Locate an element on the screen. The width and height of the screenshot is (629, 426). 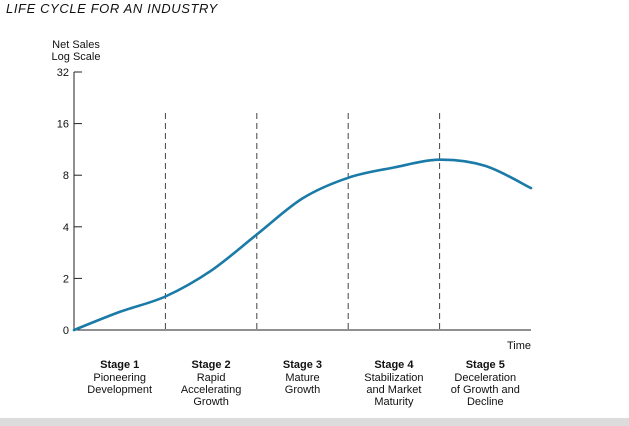
stage-5-heading: Stage 5 is located at coordinates (485, 365).